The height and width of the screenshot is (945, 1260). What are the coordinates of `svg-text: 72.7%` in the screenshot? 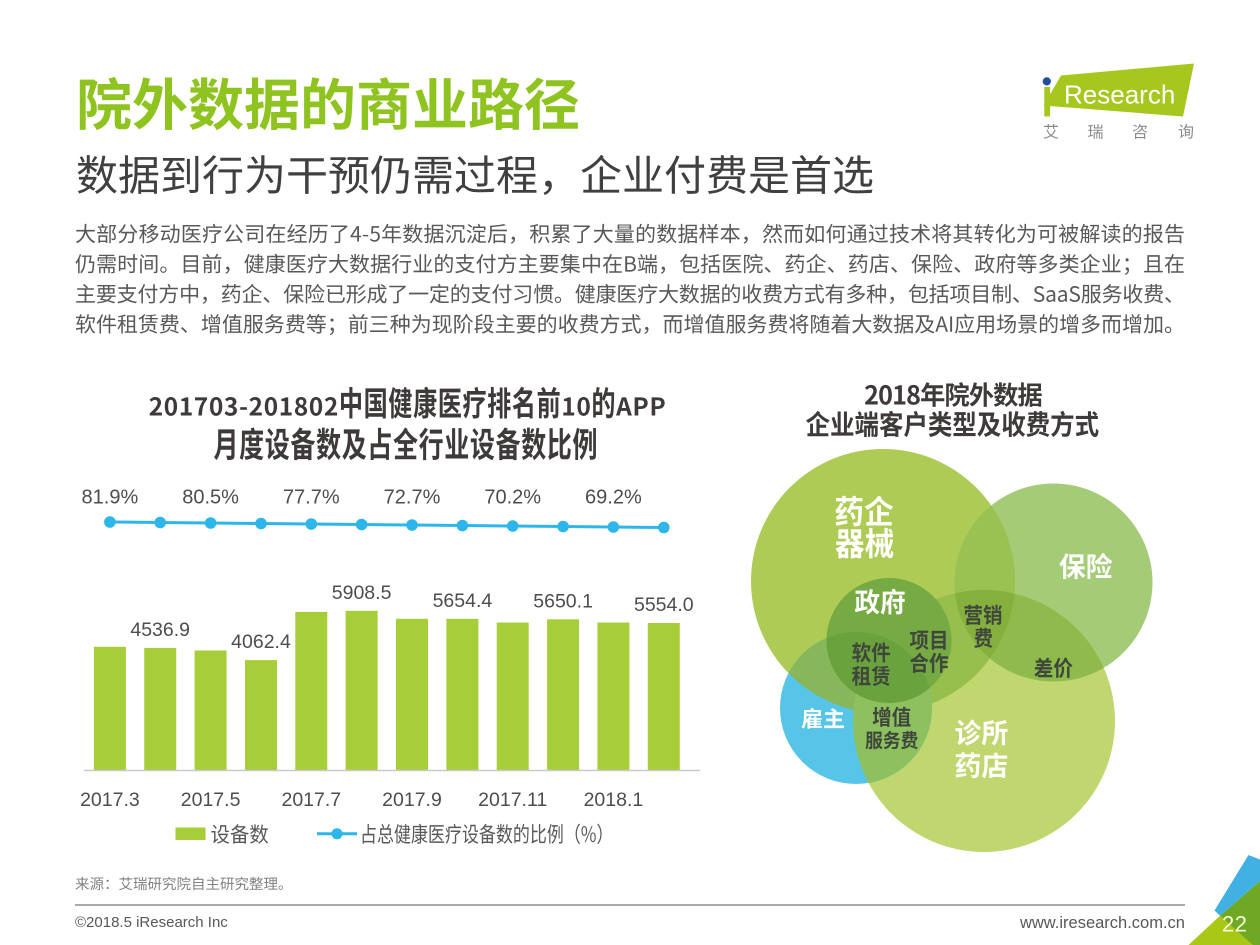 It's located at (412, 498).